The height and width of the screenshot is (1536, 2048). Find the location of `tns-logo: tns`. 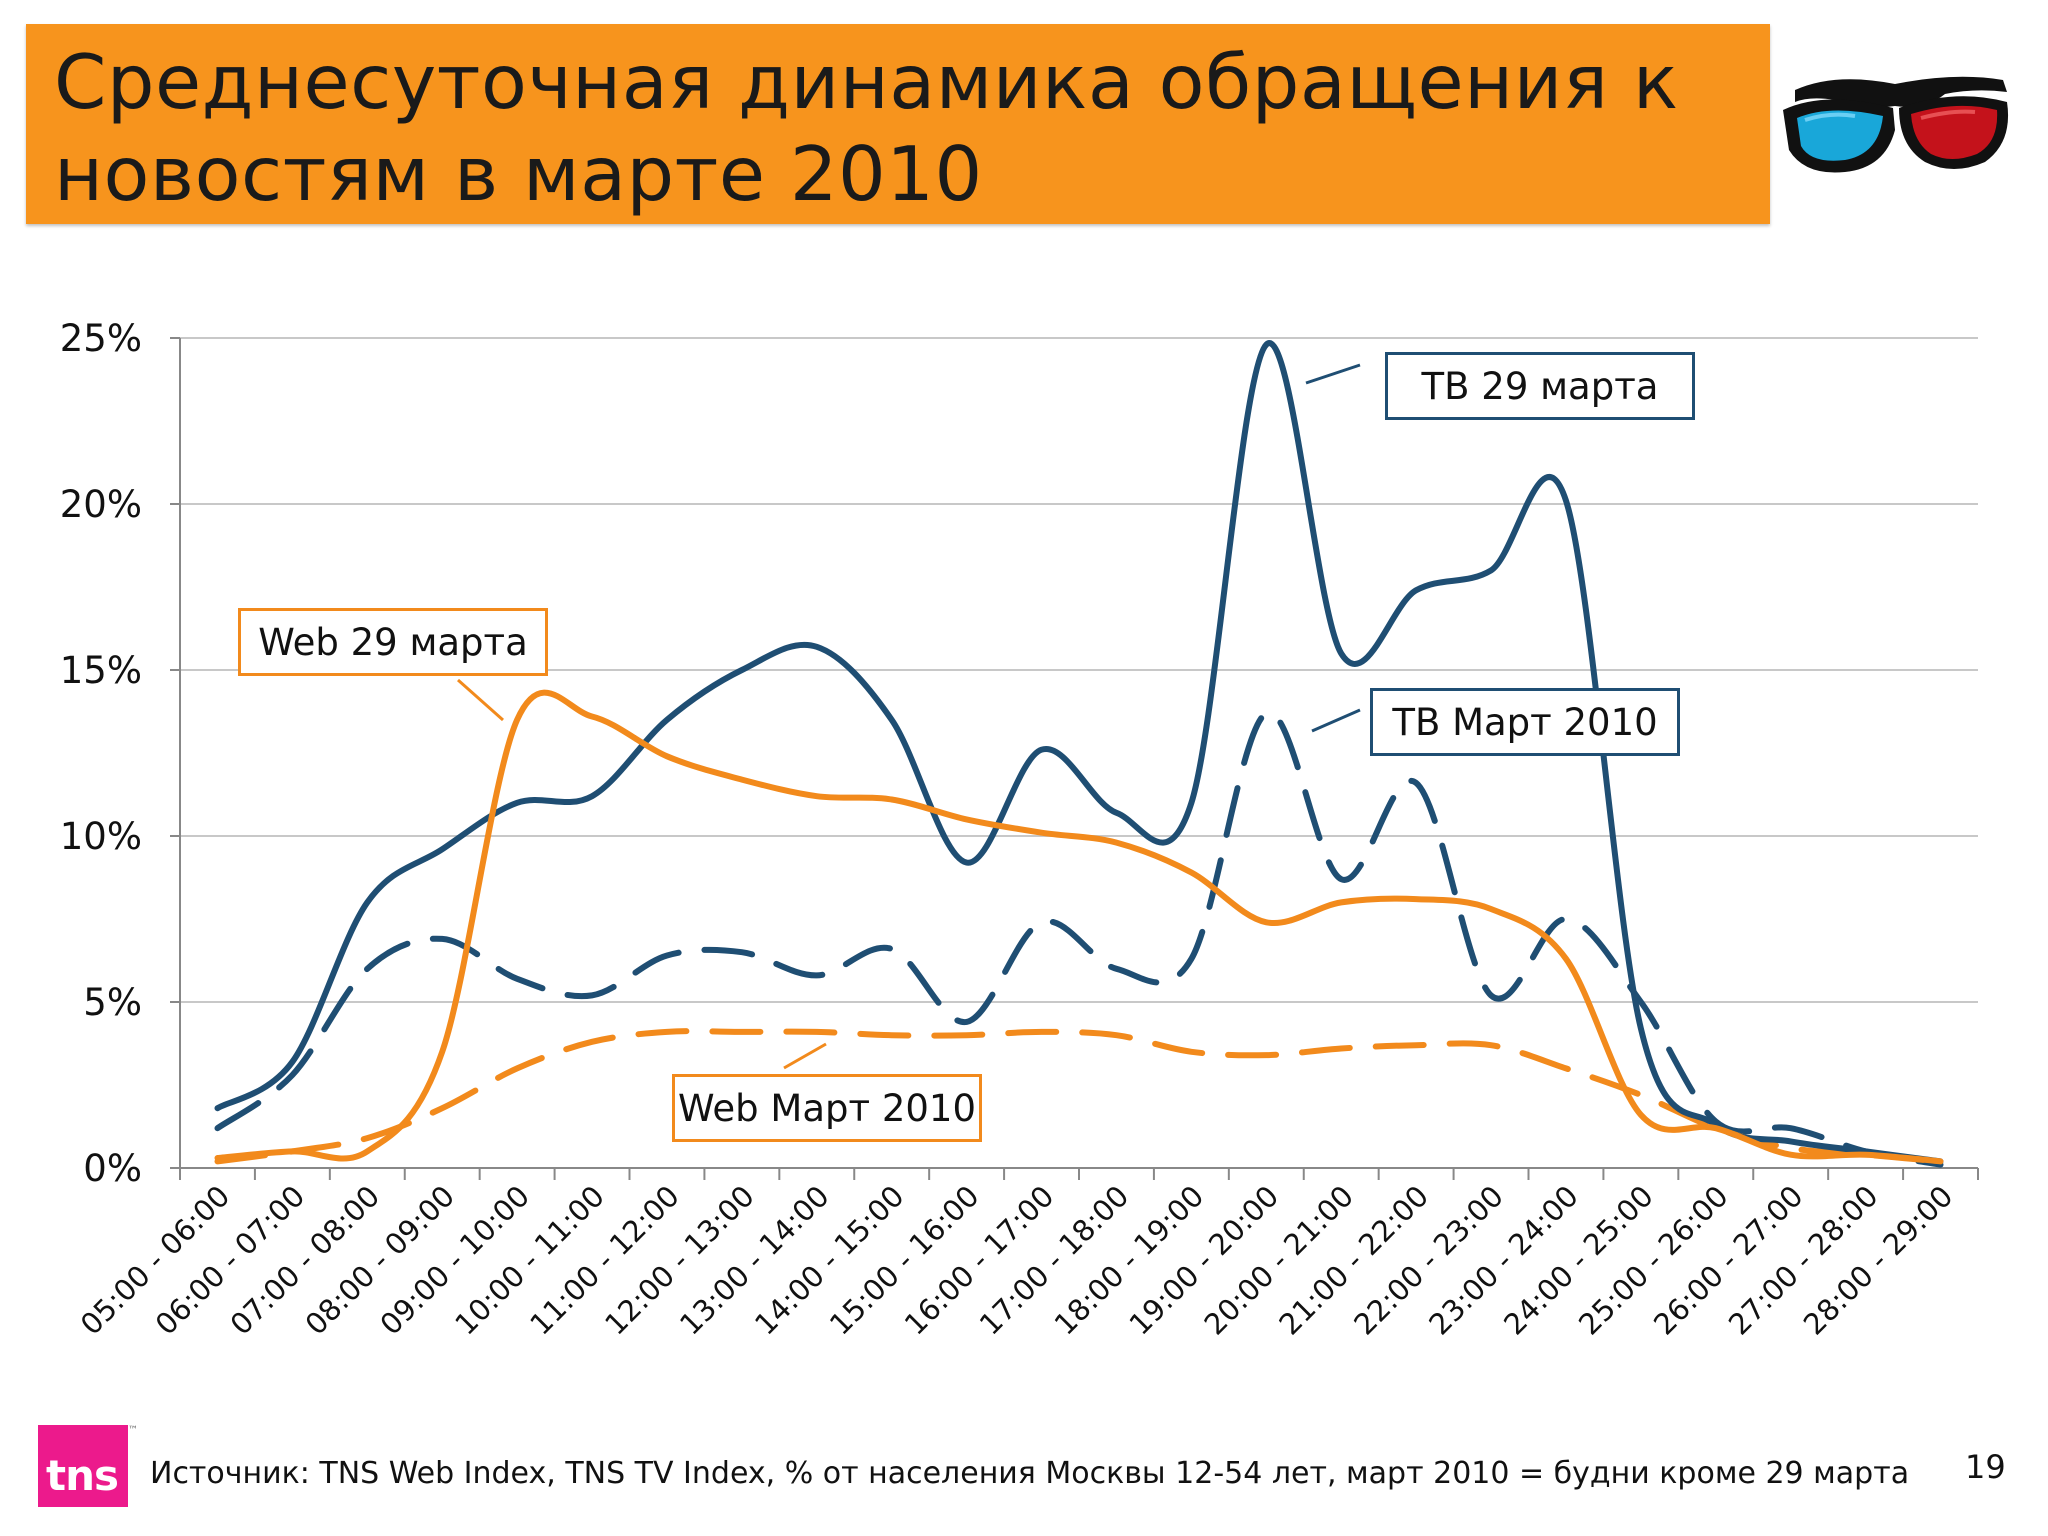

tns-logo: tns is located at coordinates (83, 1466).